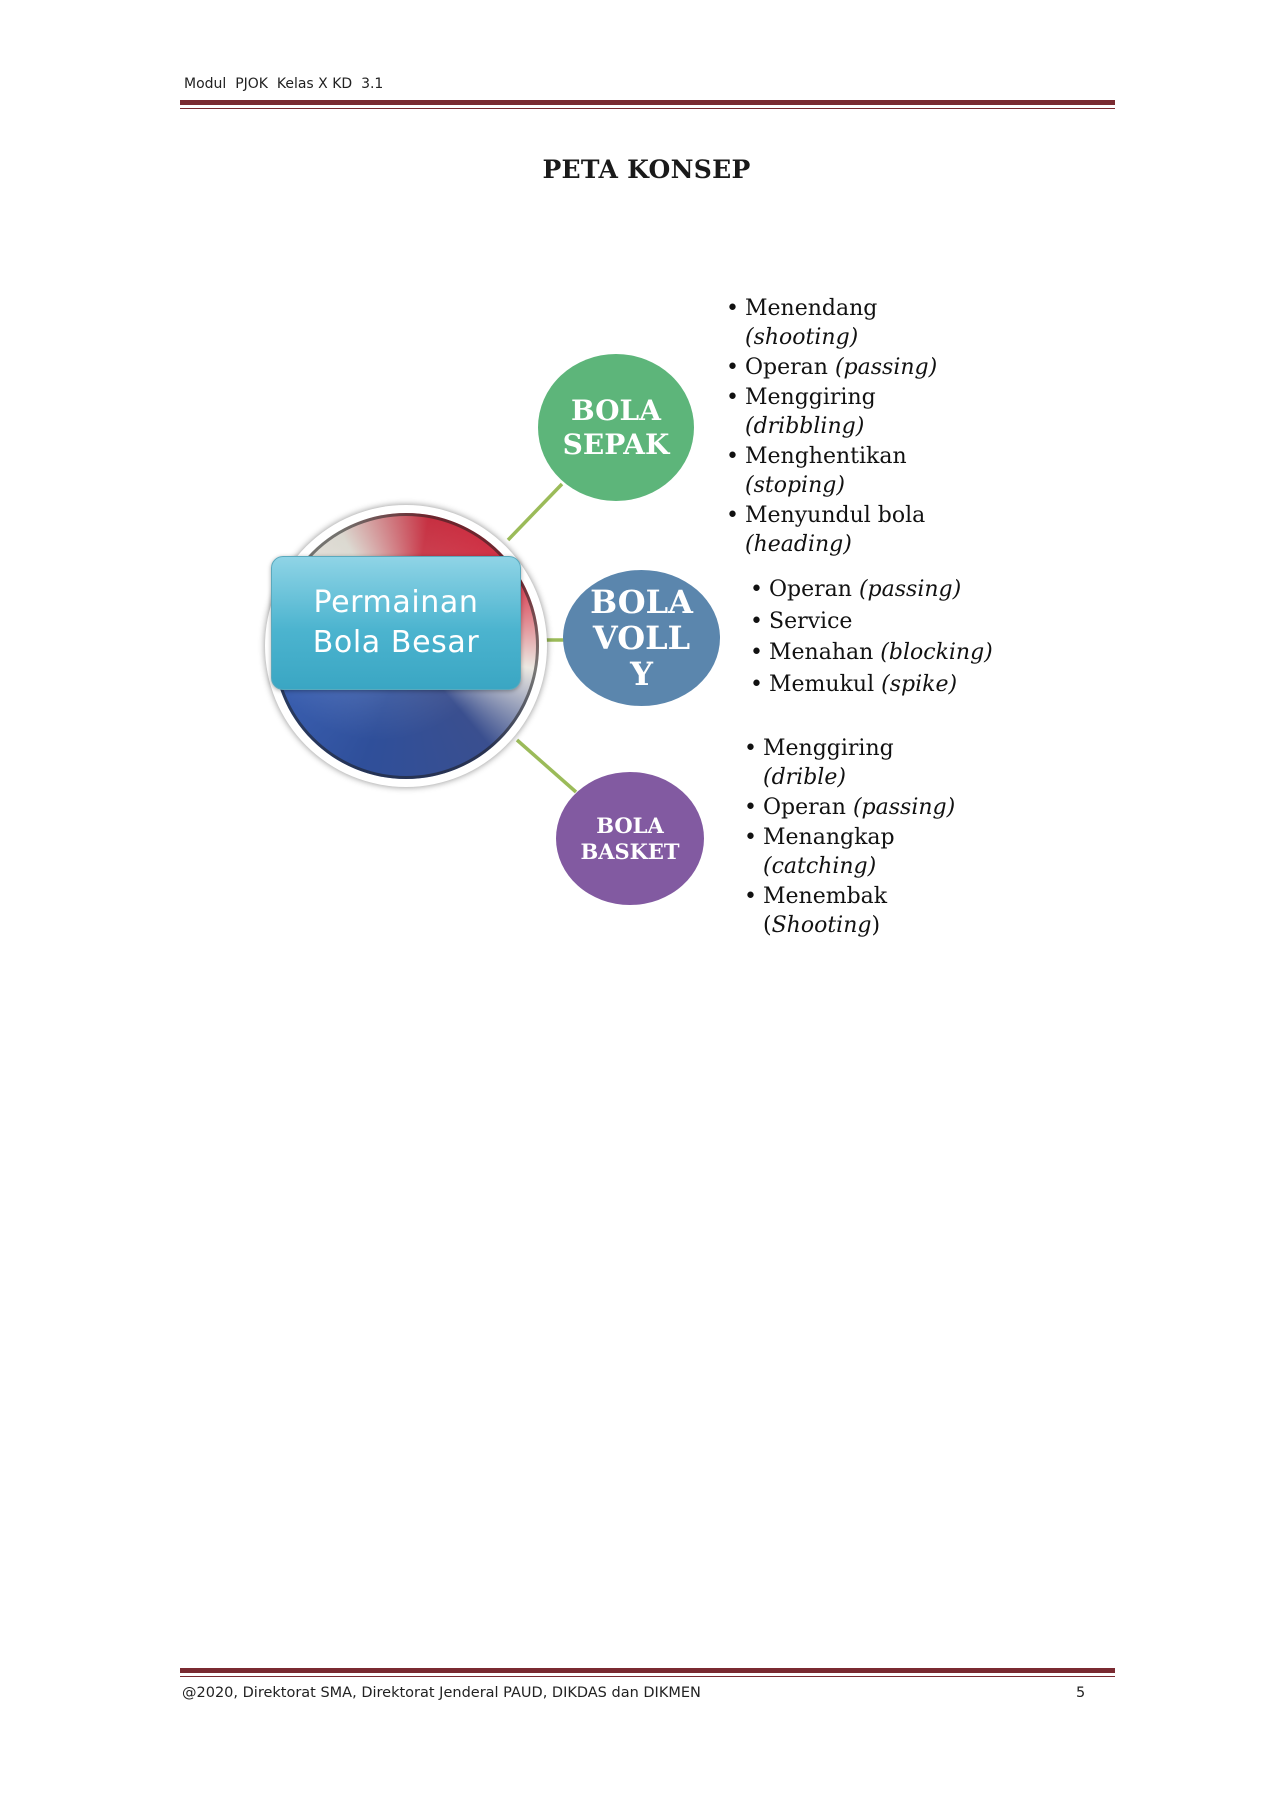 The width and height of the screenshot is (1273, 1800). What do you see at coordinates (804, 777) in the screenshot?
I see `item-term: (drible)` at bounding box center [804, 777].